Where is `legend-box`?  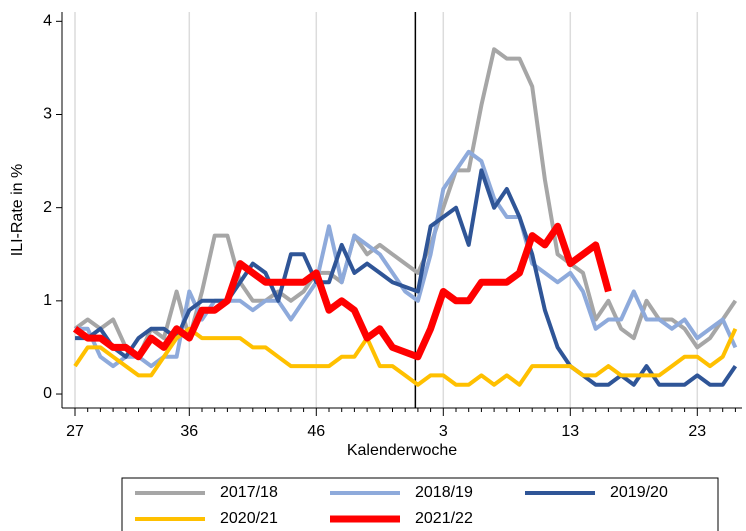 legend-box is located at coordinates (420, 504).